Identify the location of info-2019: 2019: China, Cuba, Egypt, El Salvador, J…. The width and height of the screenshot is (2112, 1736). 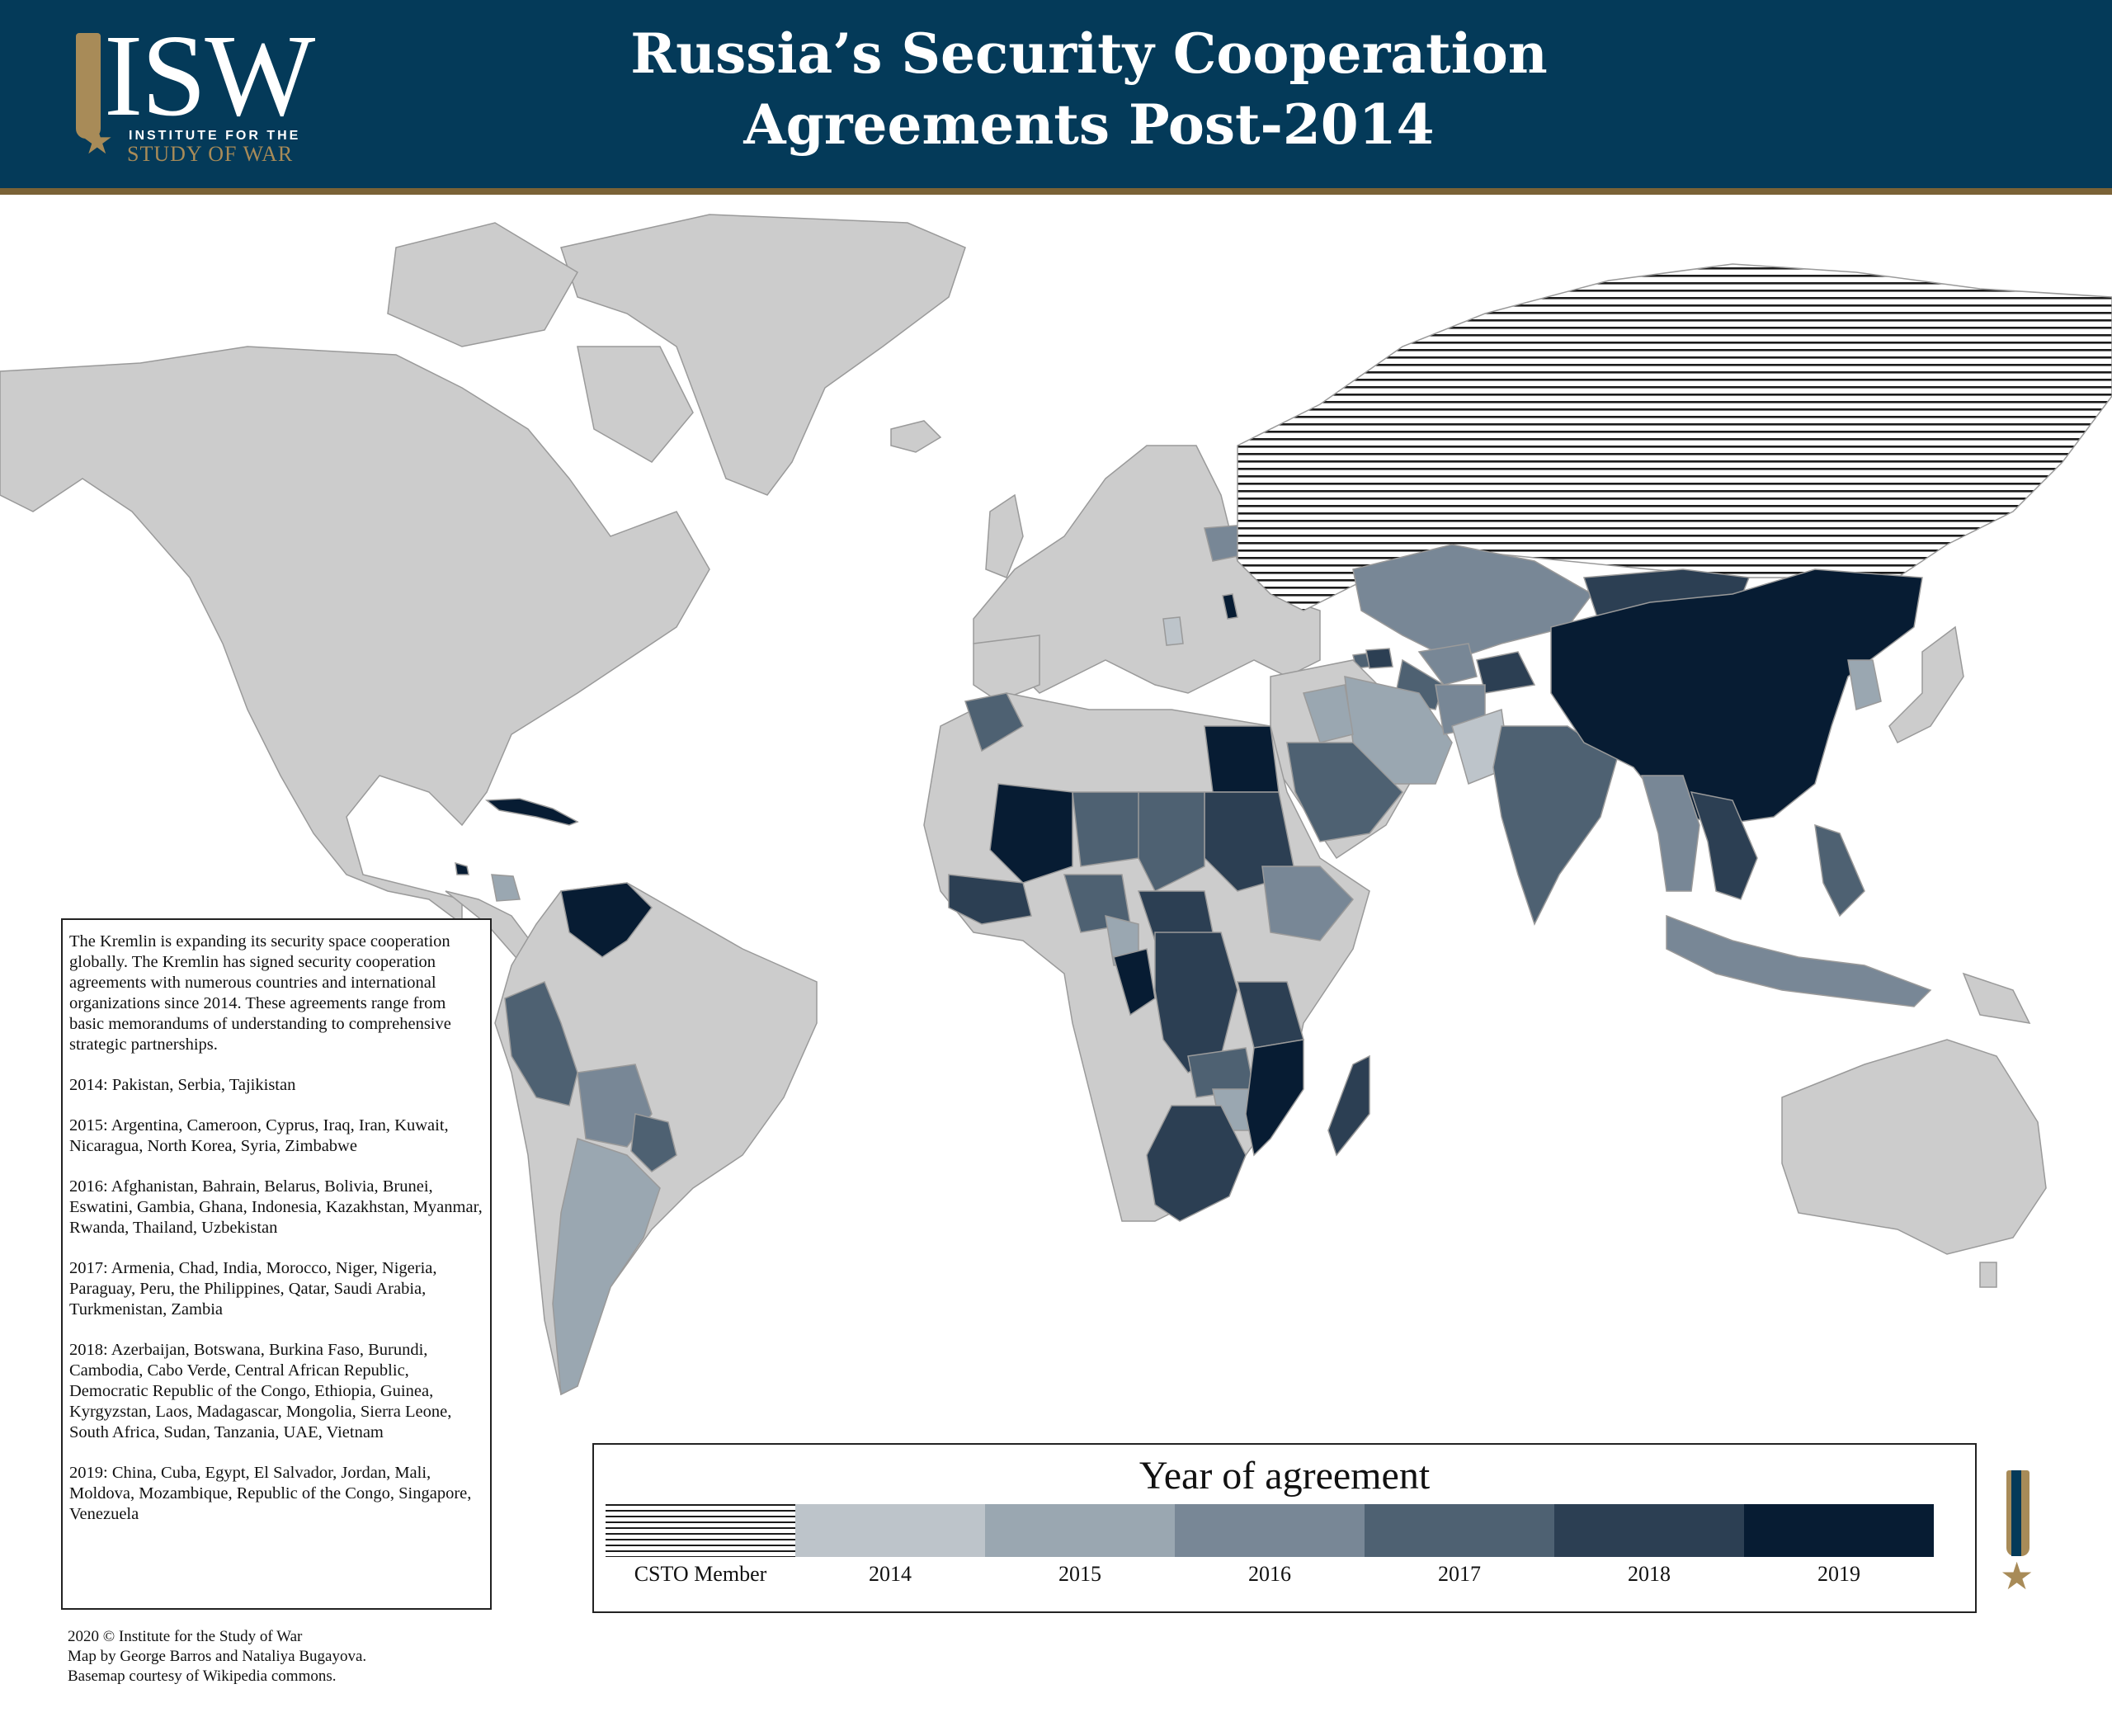
(270, 1493).